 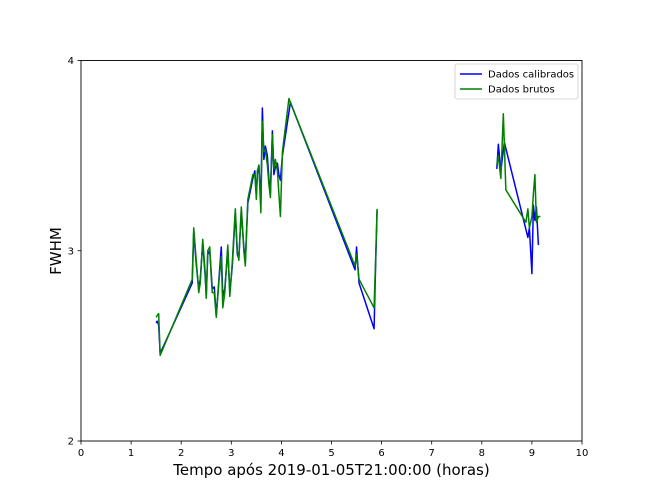 What do you see at coordinates (56, 251) in the screenshot?
I see `y-axis-title: FWHM` at bounding box center [56, 251].